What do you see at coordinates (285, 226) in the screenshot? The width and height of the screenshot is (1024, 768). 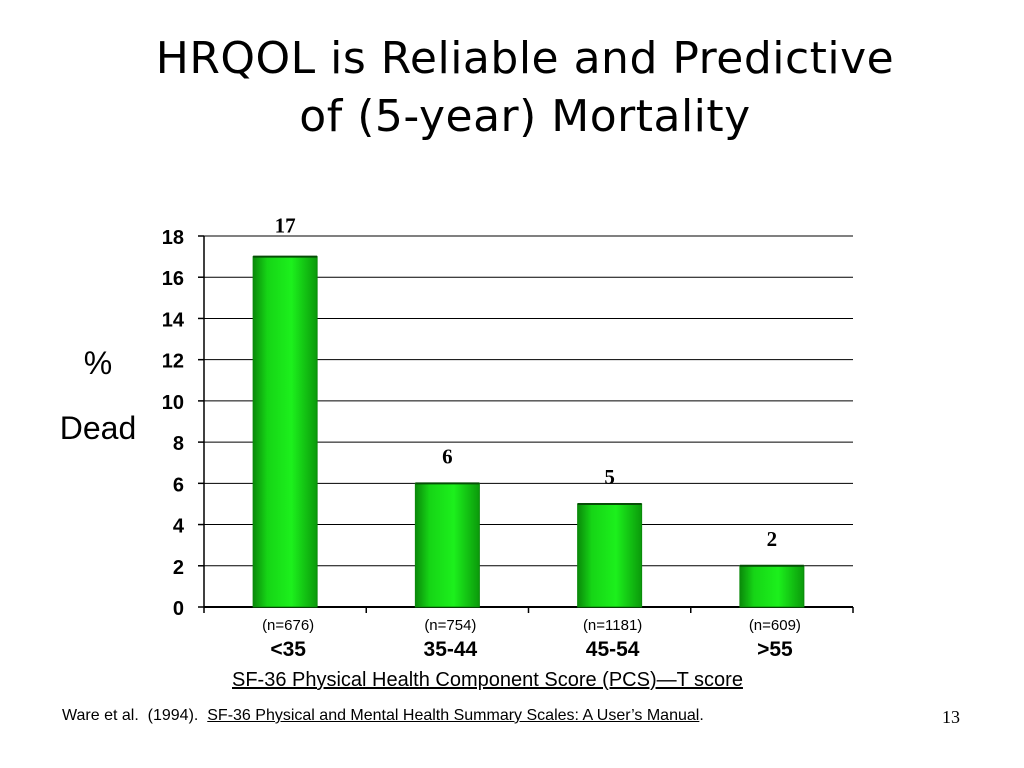 I see `data-label: 17` at bounding box center [285, 226].